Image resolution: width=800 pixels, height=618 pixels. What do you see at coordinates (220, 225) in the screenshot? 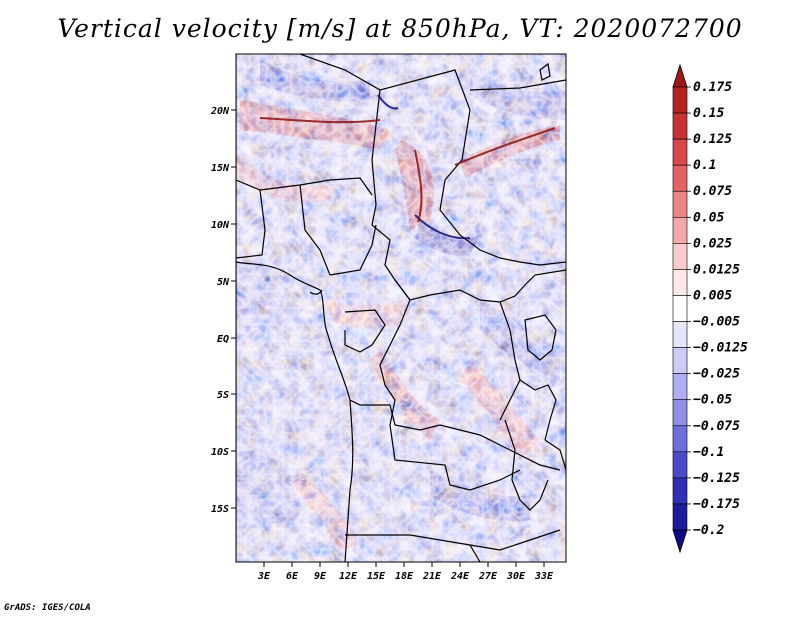
I see `lat-label-10n: 10N` at bounding box center [220, 225].